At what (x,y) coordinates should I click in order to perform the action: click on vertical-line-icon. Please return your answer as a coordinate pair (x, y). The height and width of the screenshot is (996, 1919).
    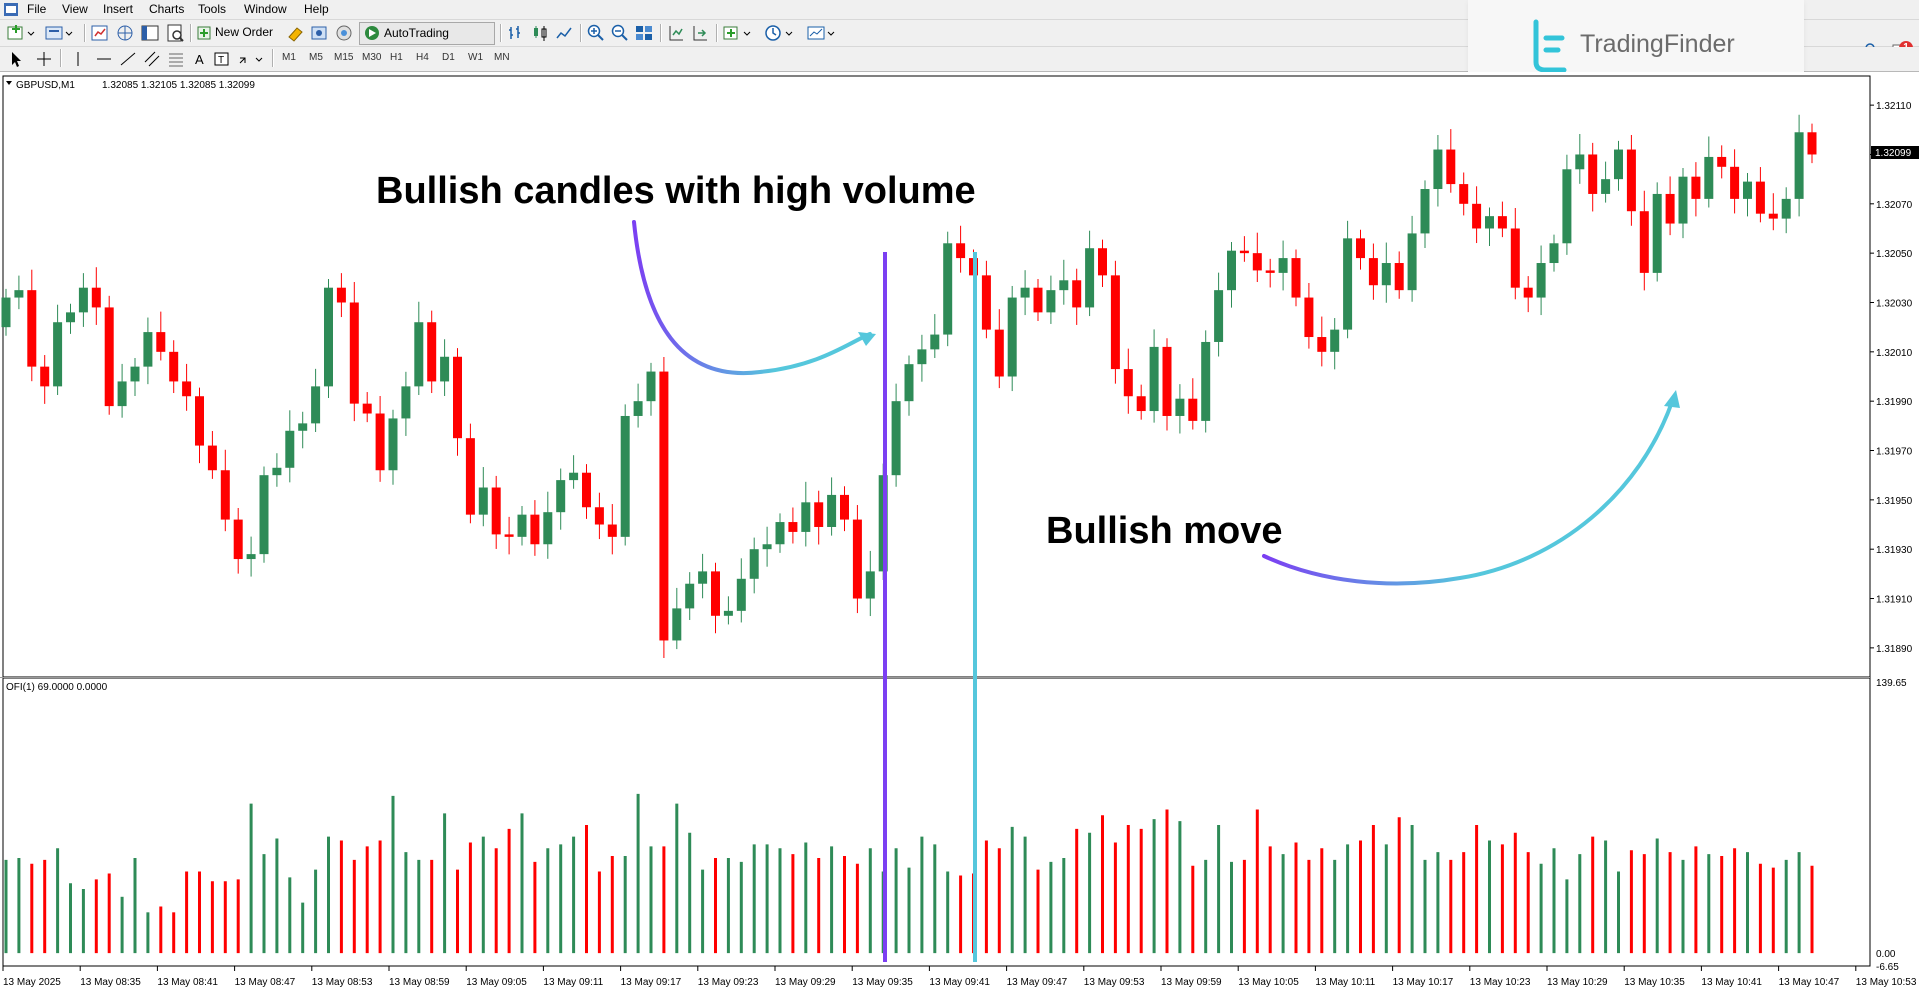
    Looking at the image, I should click on (78, 59).